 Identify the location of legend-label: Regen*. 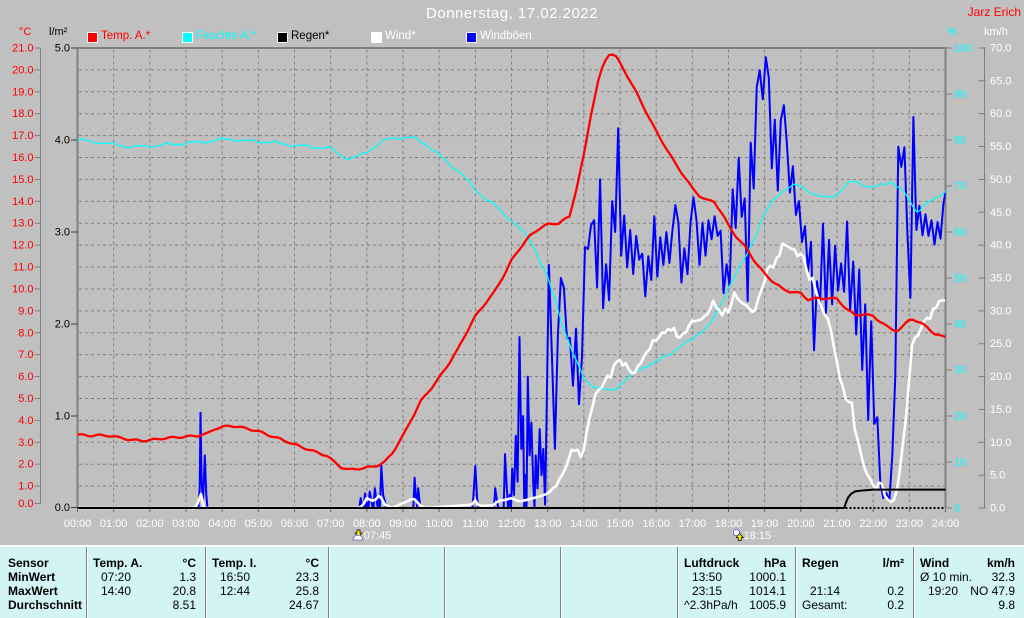
(310, 36).